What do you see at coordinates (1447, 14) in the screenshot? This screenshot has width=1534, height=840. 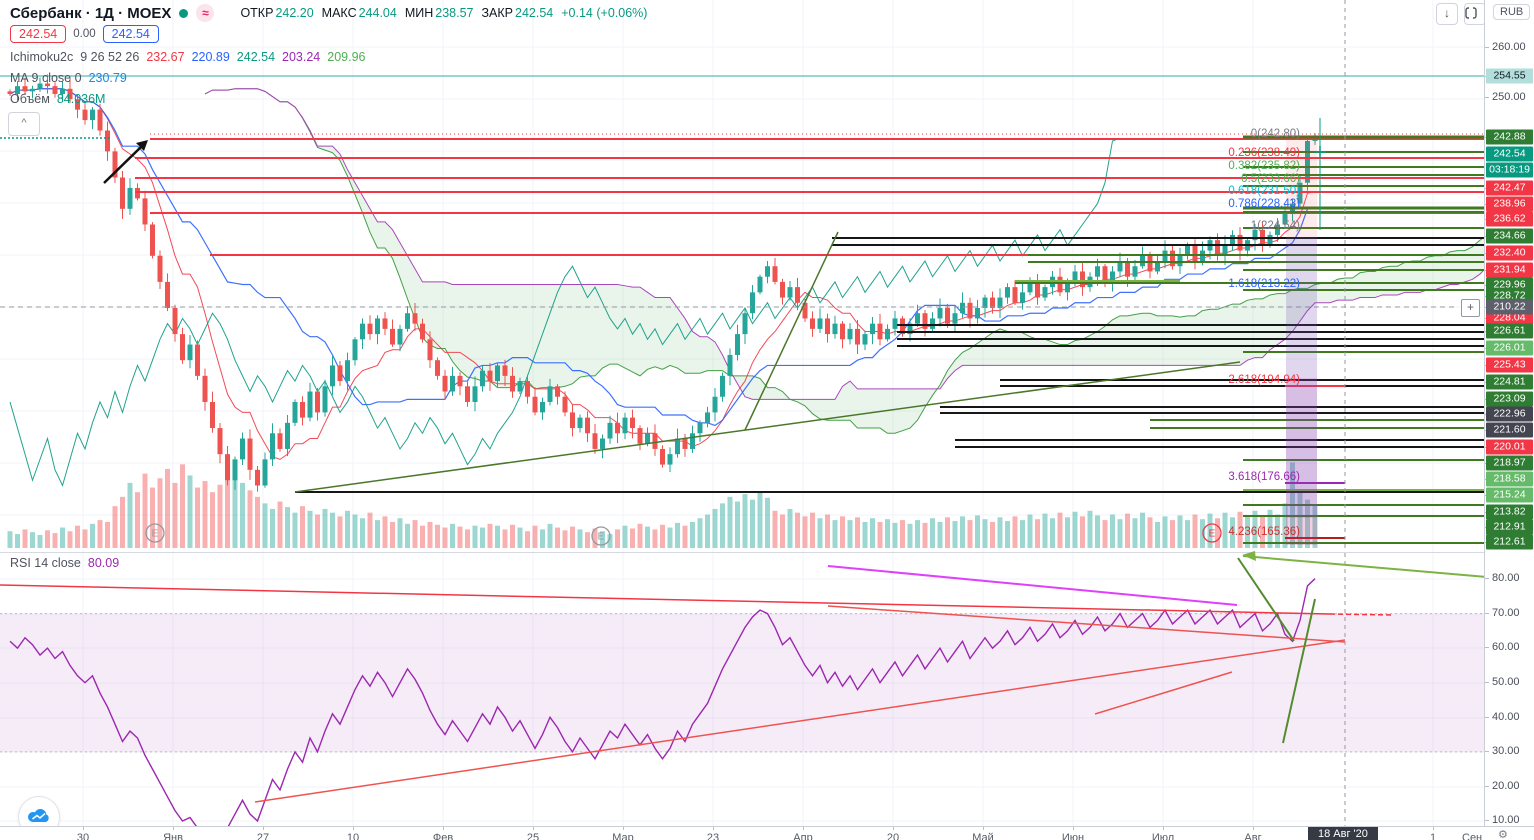 I see `scroll-to-recent-button: ↓` at bounding box center [1447, 14].